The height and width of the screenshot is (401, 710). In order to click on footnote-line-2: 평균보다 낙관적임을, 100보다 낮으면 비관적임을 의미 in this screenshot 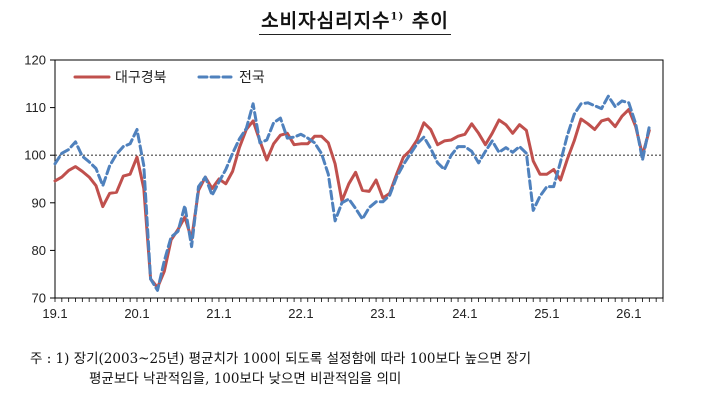, I will do `click(245, 379)`.